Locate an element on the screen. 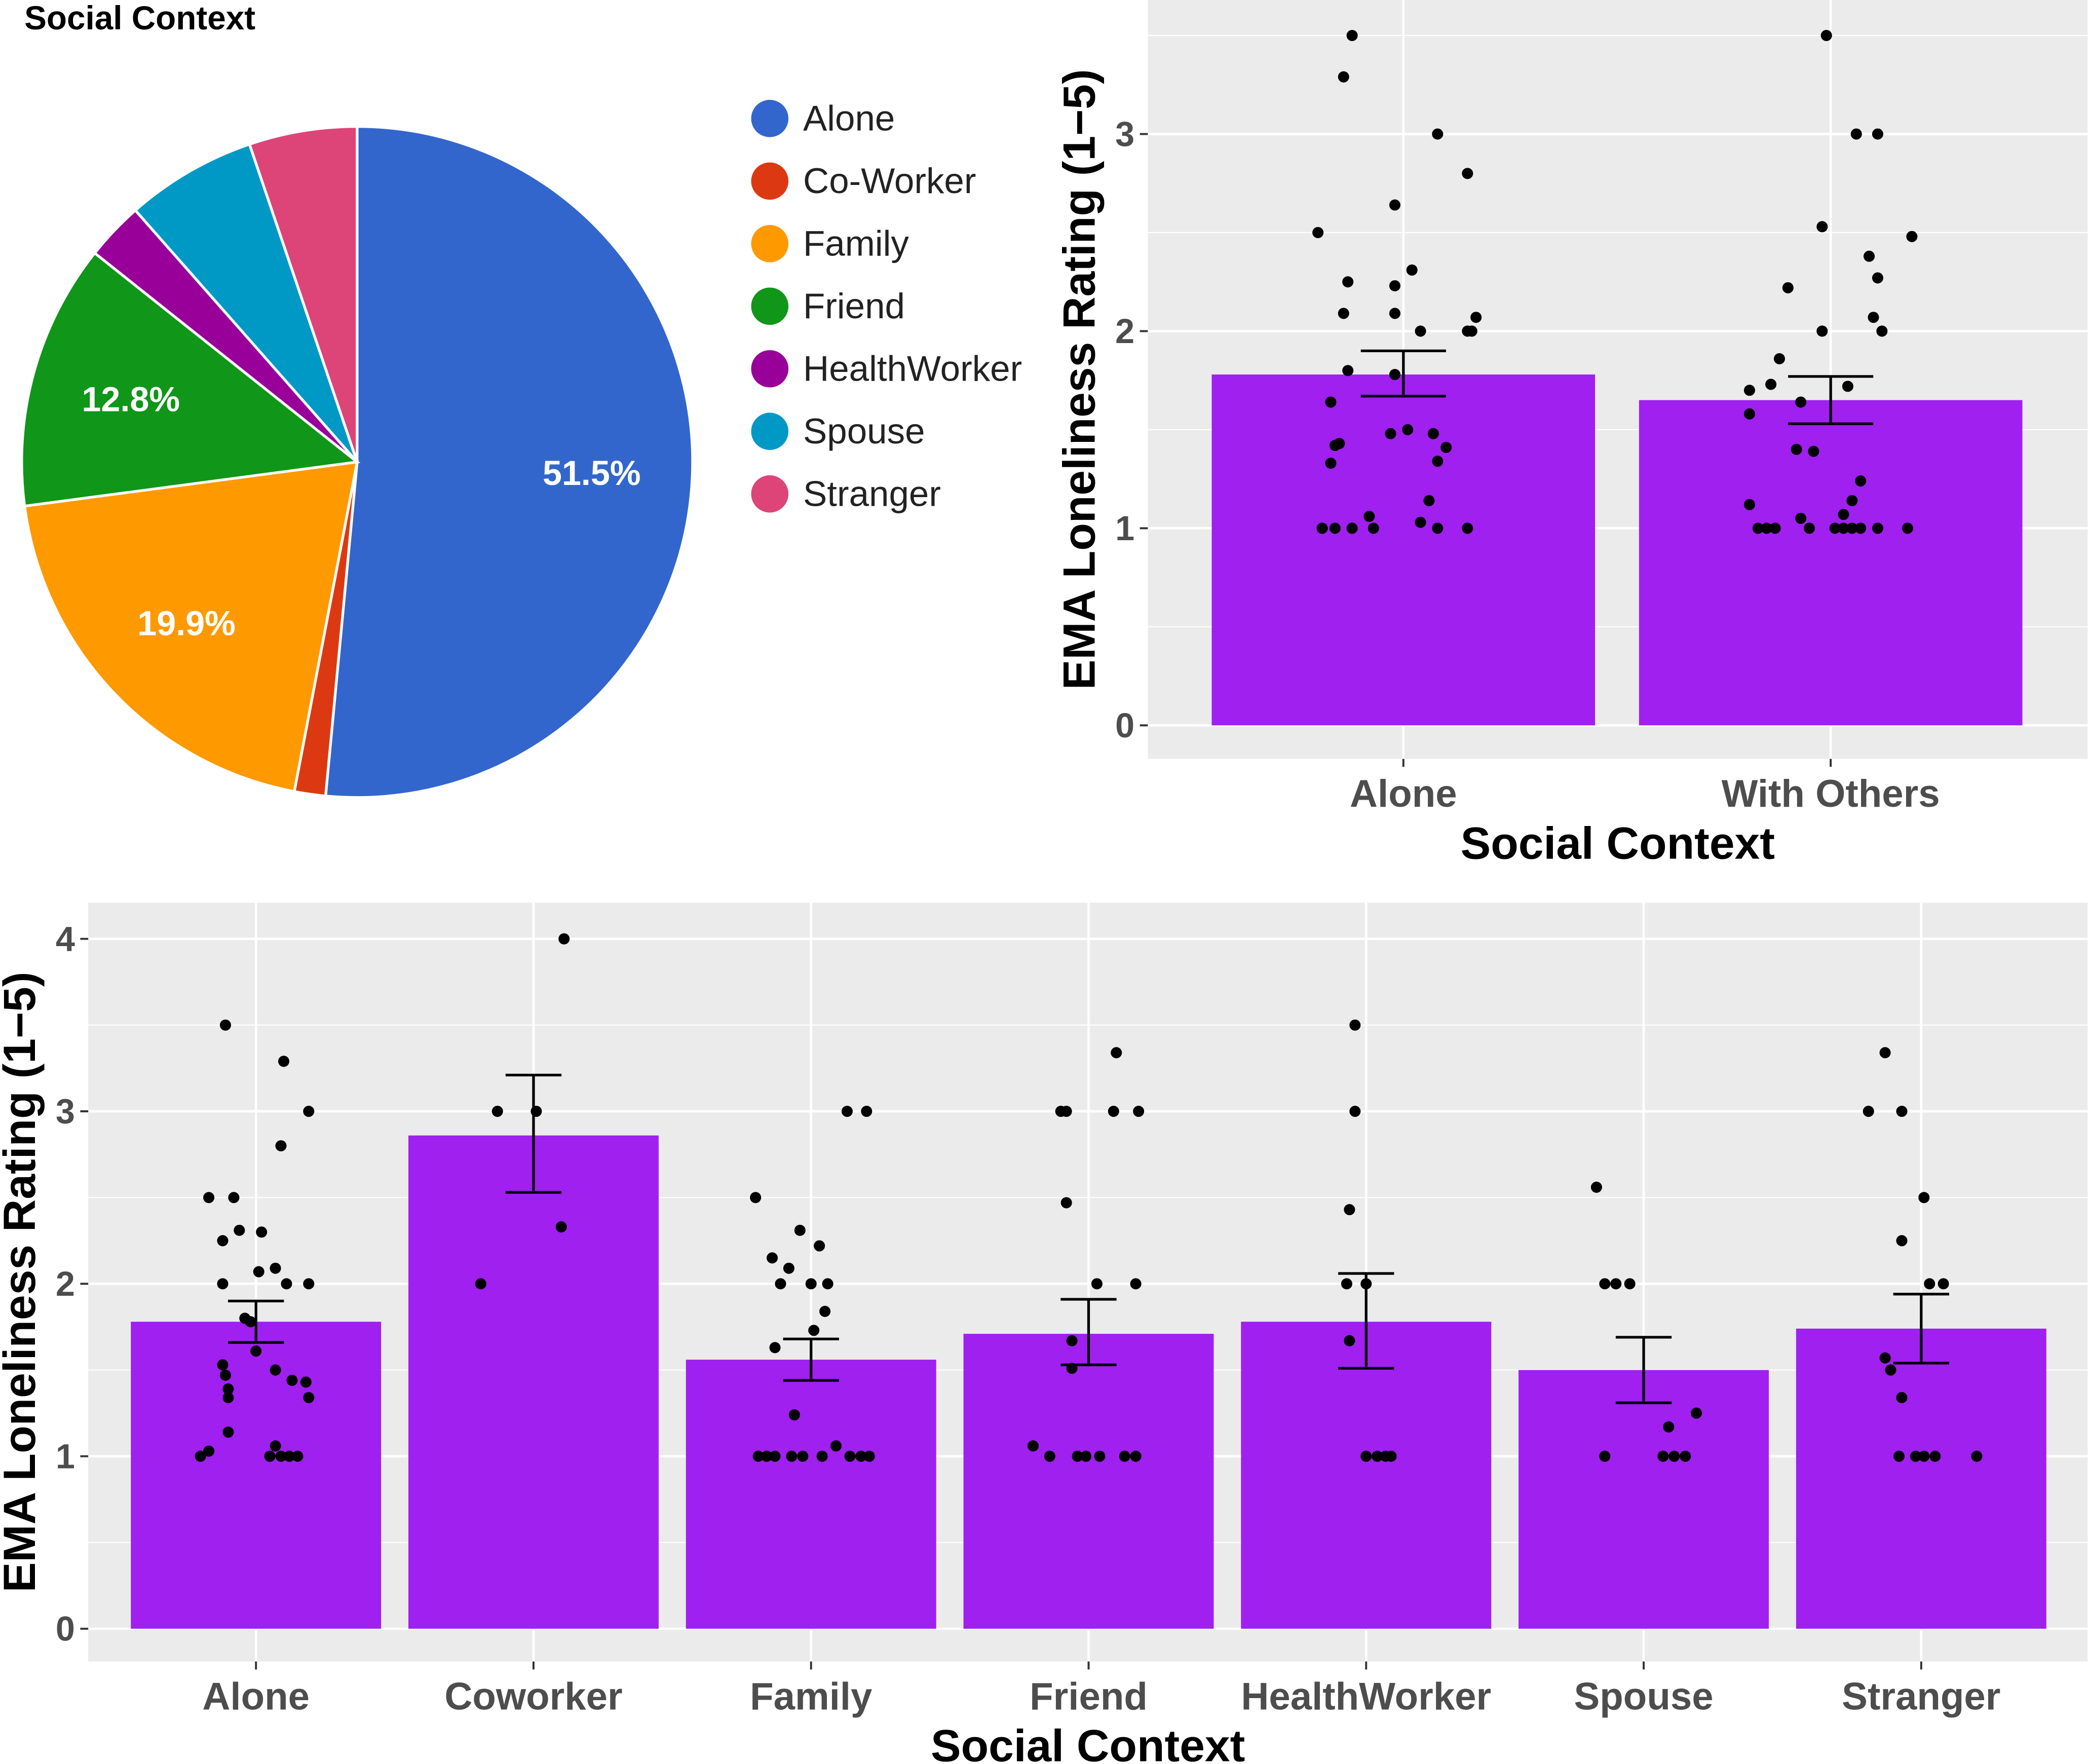  legend-label: Co-Worker is located at coordinates (889, 181).